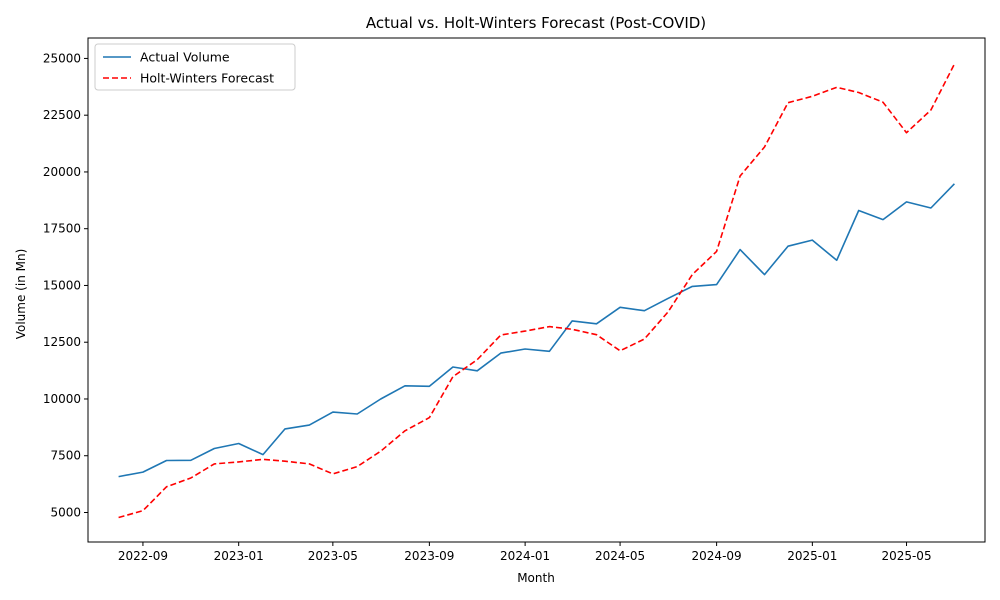  I want to click on x-tick-label: 2023-01, so click(239, 556).